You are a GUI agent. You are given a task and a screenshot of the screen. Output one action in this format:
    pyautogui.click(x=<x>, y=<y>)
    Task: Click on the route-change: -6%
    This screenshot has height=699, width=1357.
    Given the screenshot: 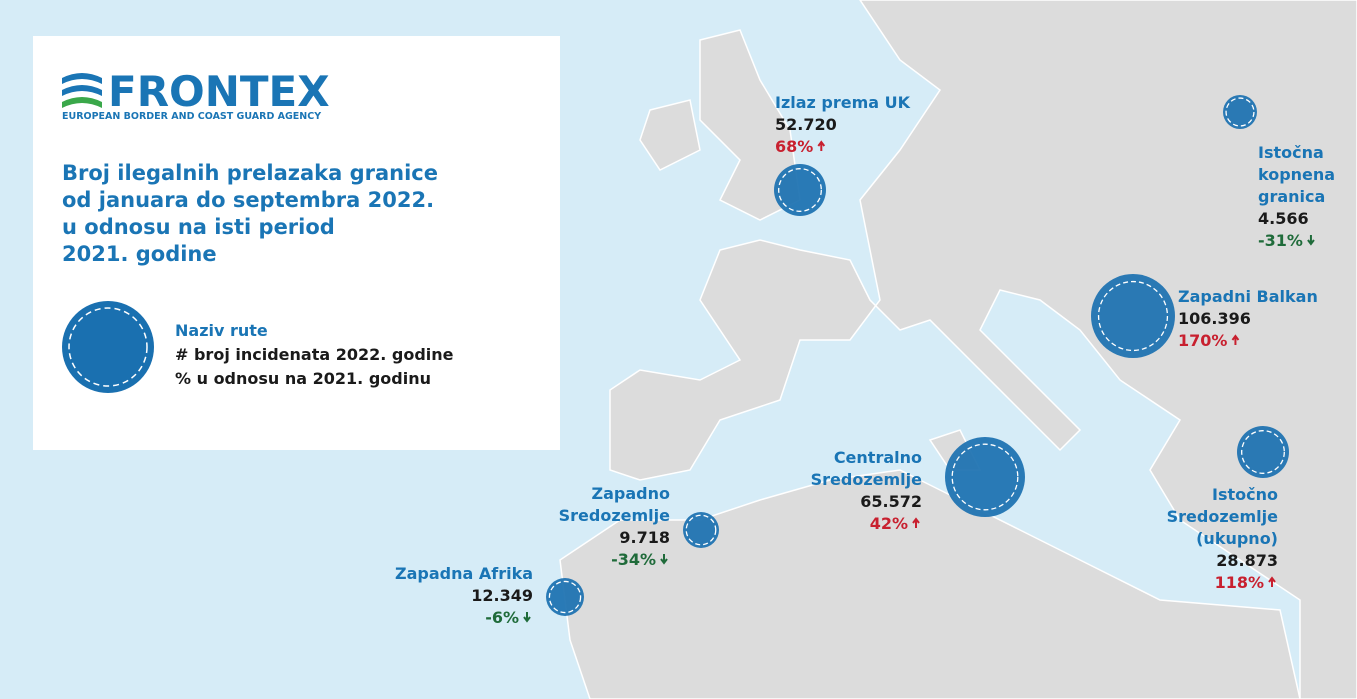 What is the action you would take?
    pyautogui.click(x=502, y=617)
    